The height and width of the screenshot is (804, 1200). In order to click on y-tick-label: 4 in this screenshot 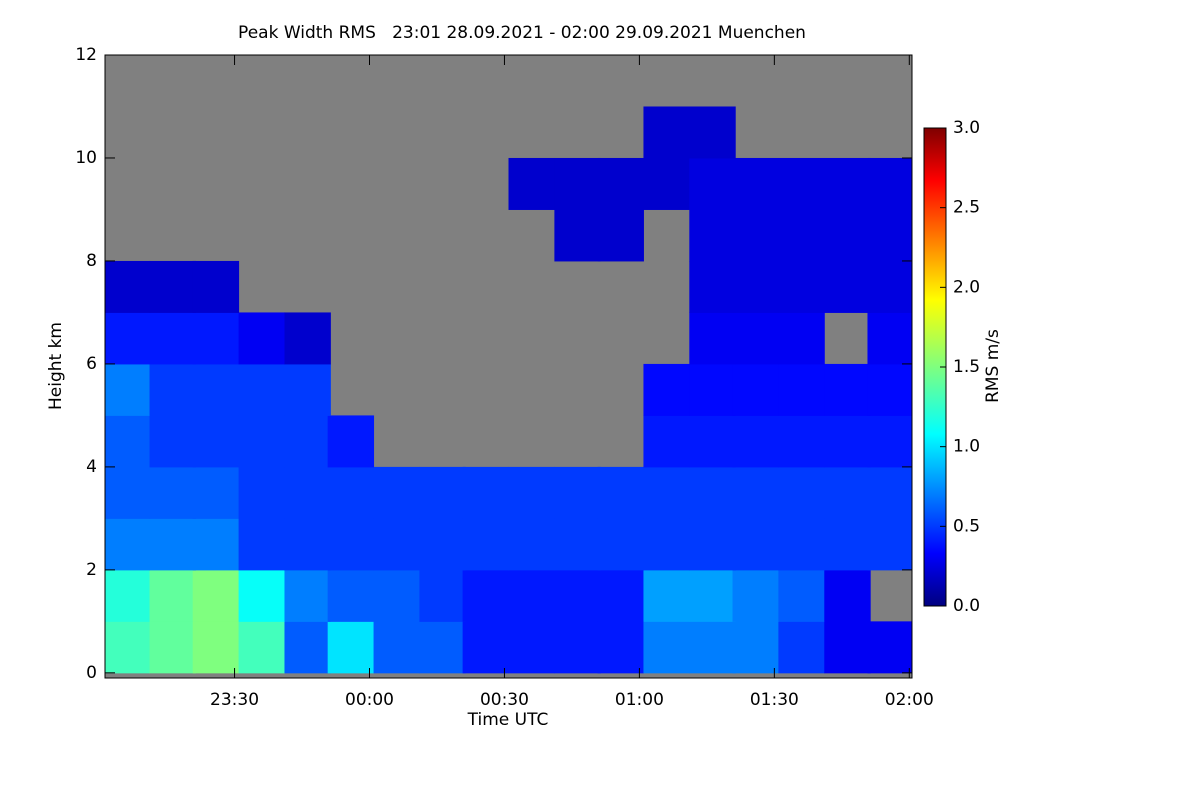, I will do `click(91, 467)`.